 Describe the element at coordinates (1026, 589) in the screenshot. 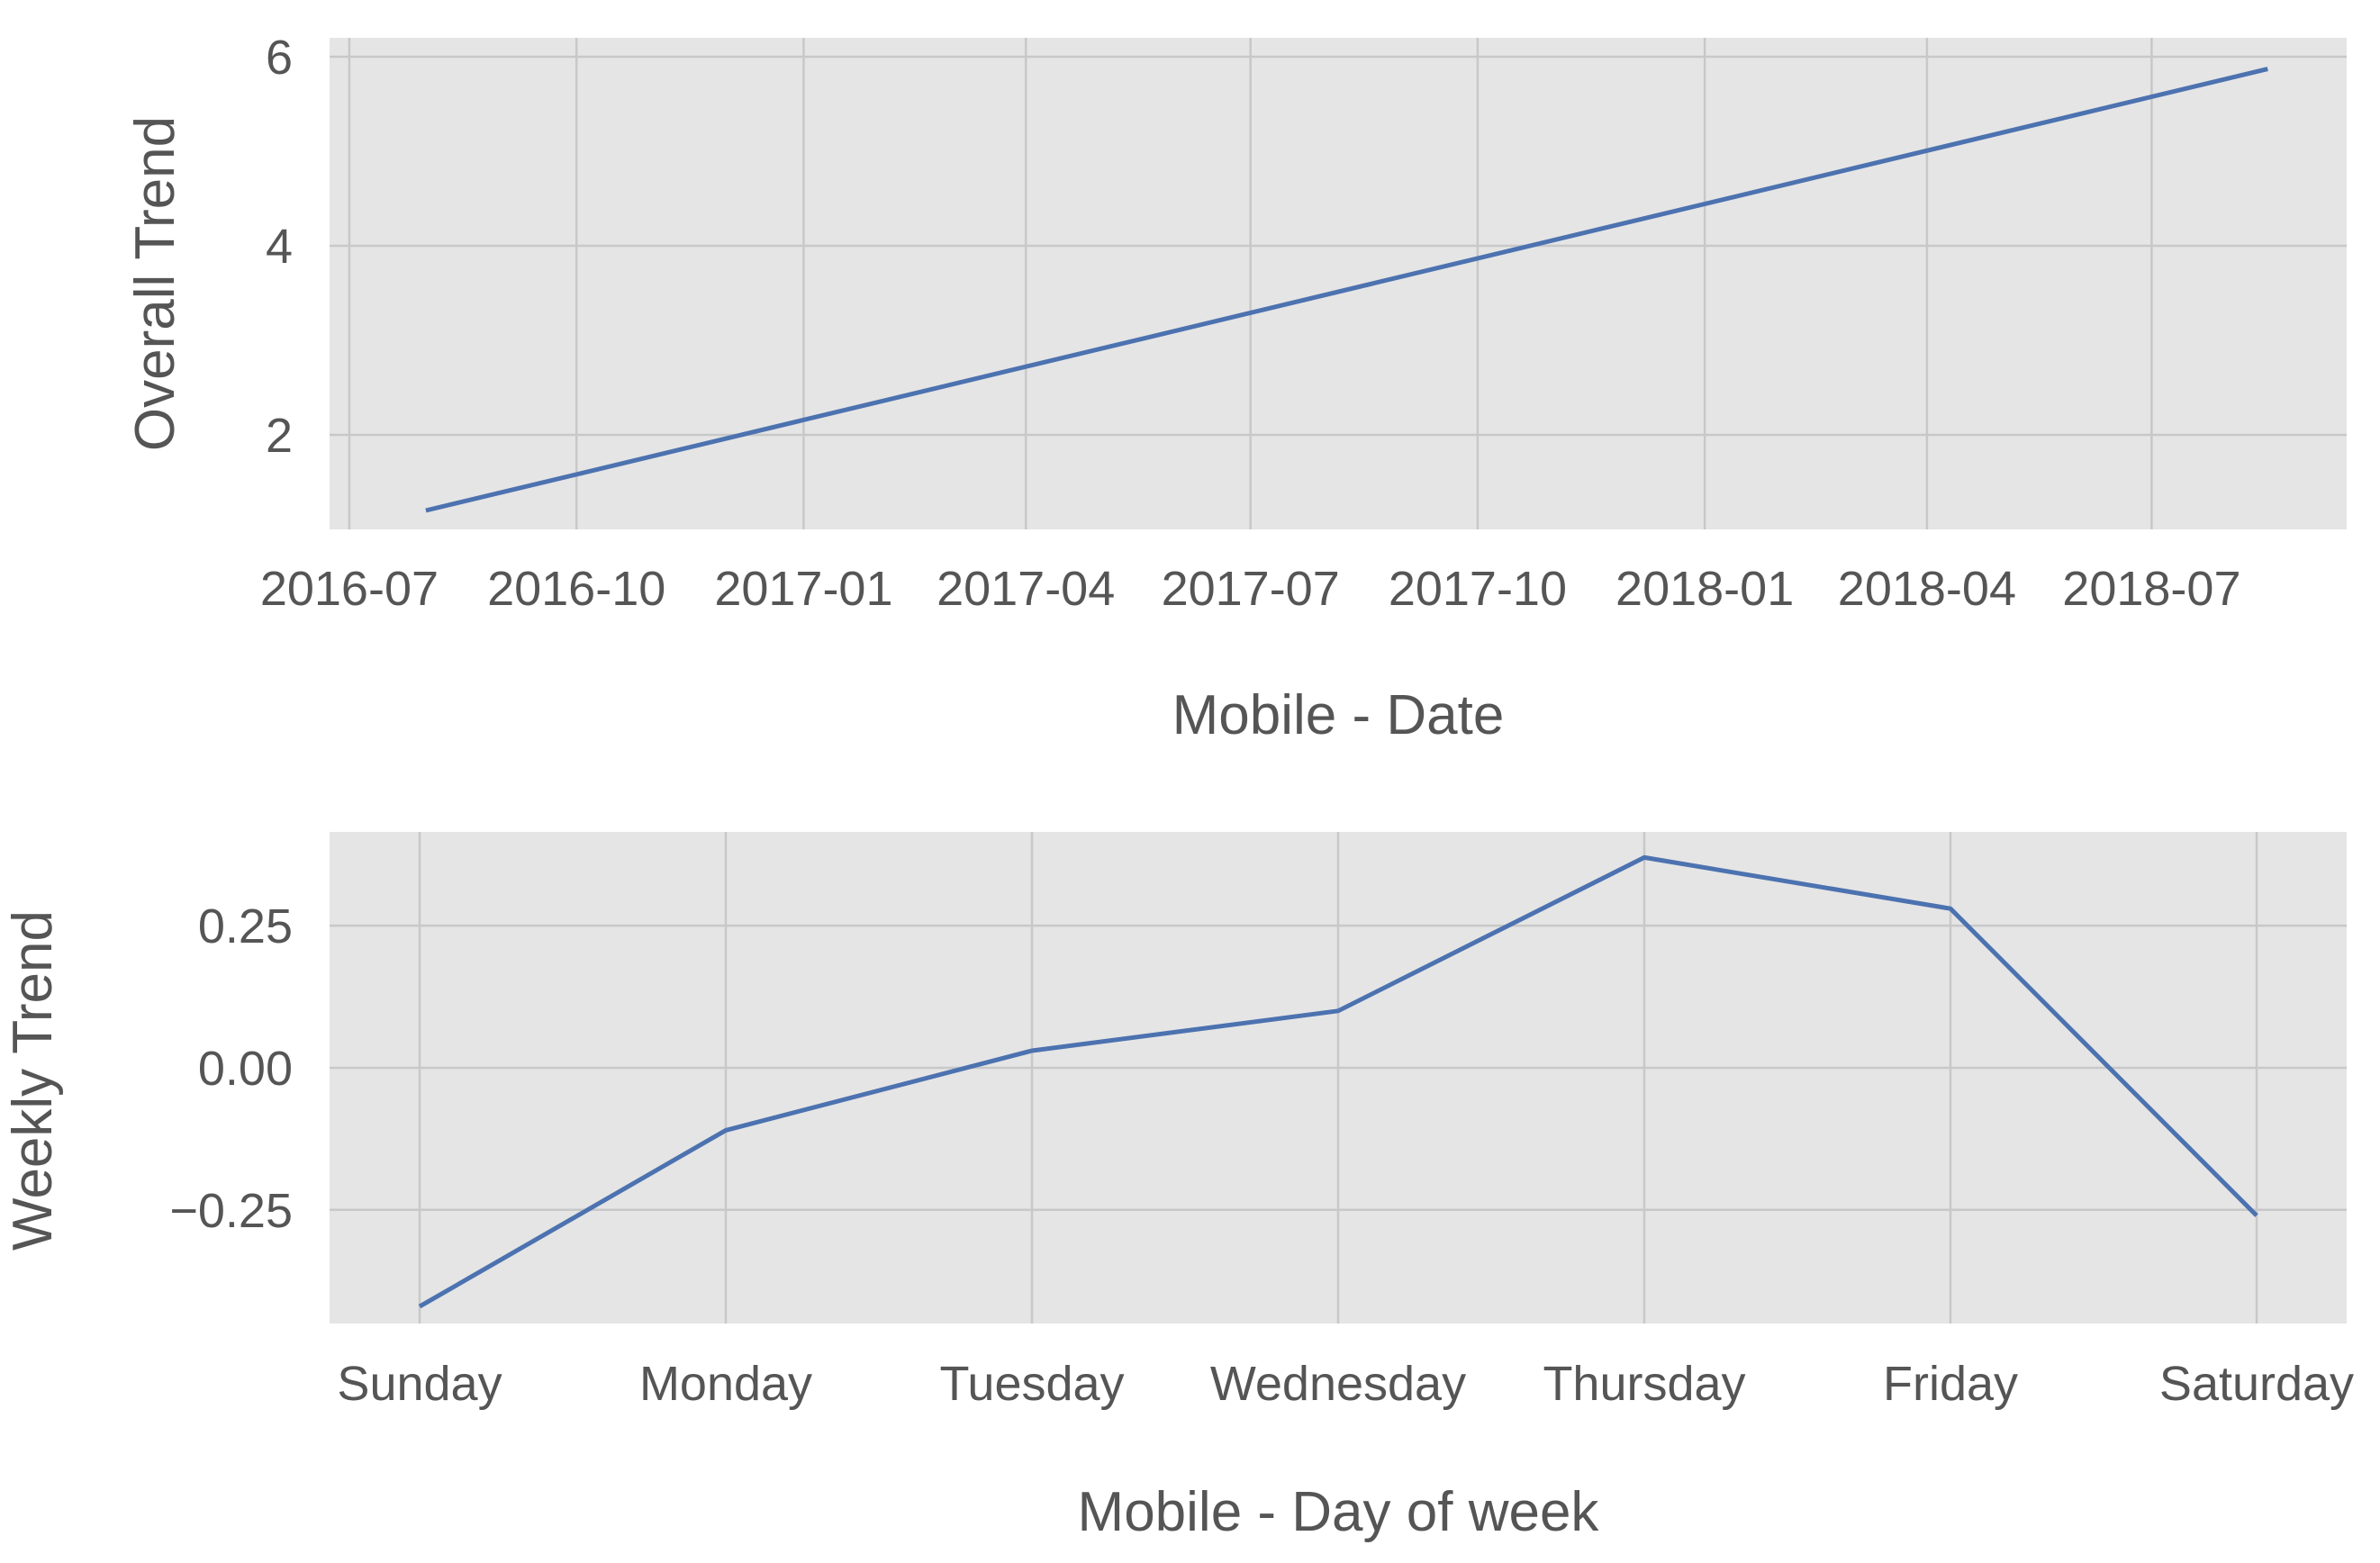

I see `x-tick-label: 2017-04` at that location.